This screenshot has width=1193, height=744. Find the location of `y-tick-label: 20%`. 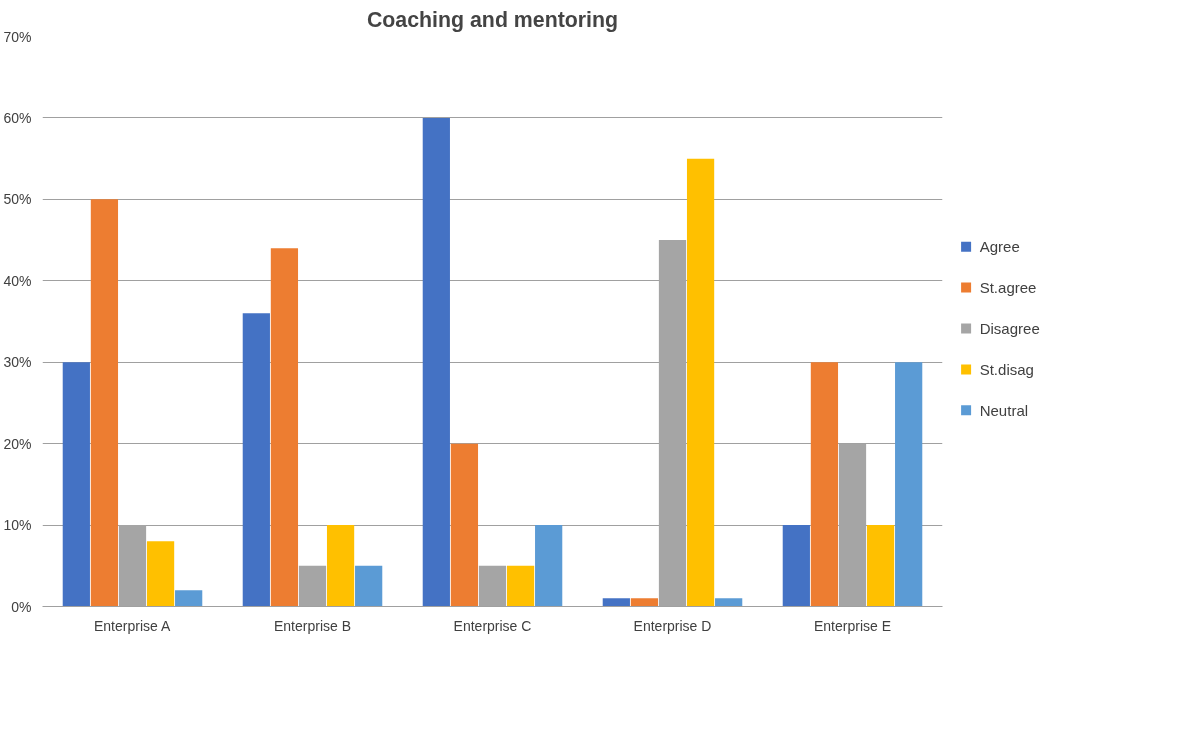

y-tick-label: 20% is located at coordinates (17, 443).